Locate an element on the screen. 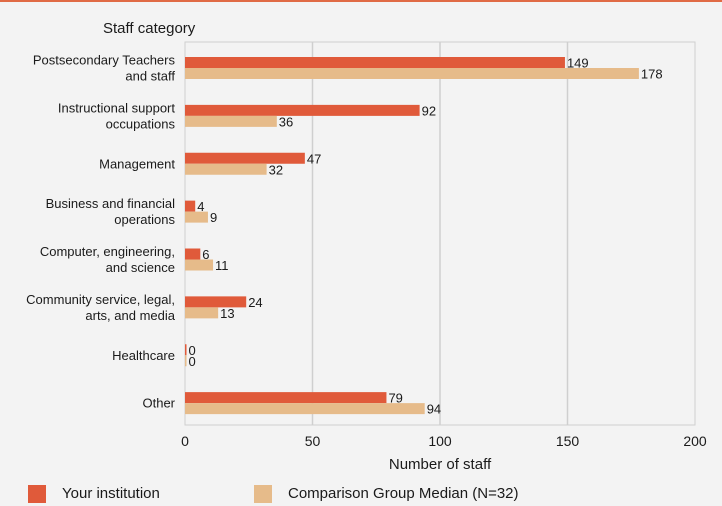 The image size is (722, 506). category-label: Instructional support occupations is located at coordinates (117, 115).